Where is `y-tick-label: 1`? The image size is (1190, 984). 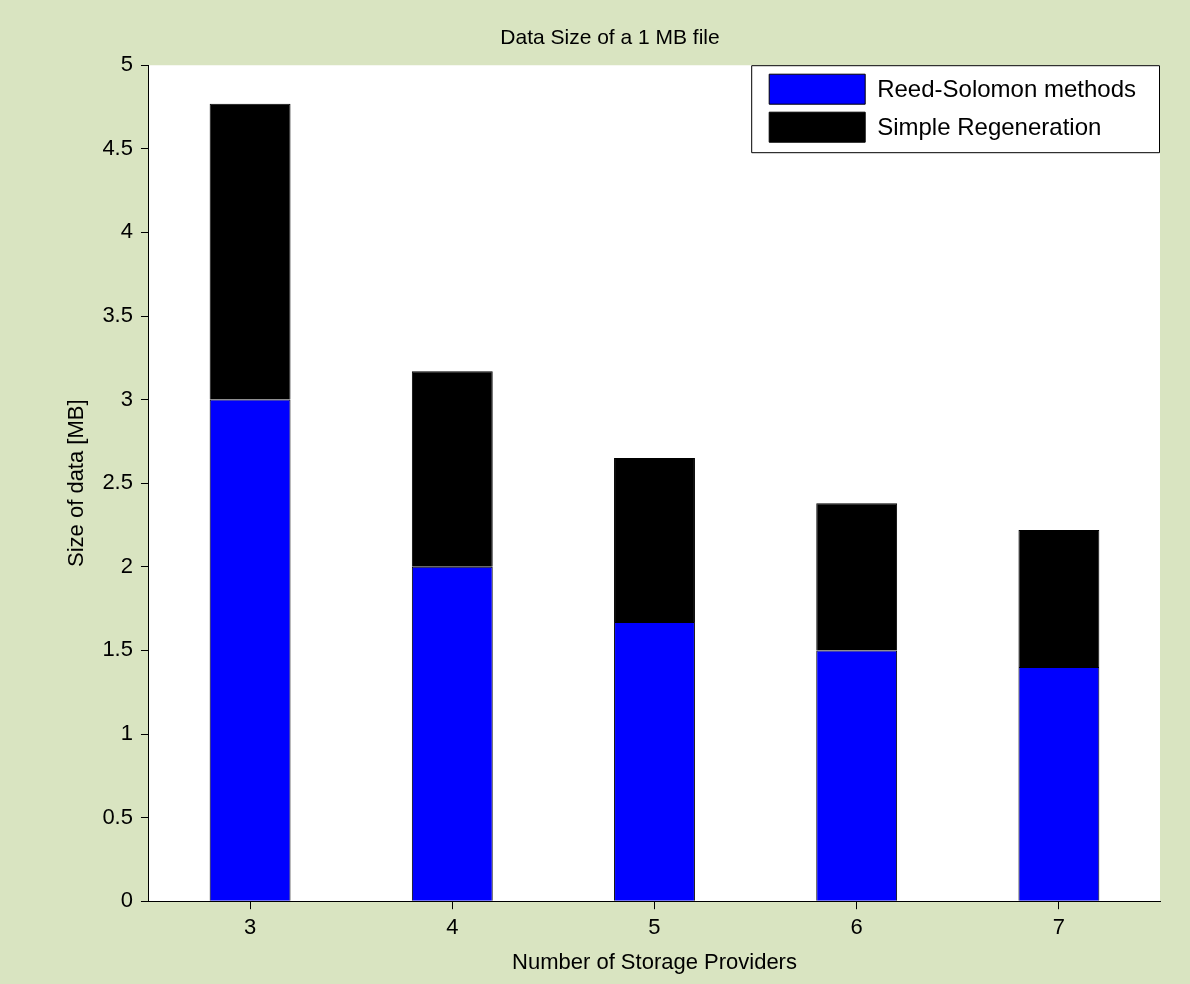 y-tick-label: 1 is located at coordinates (126, 733).